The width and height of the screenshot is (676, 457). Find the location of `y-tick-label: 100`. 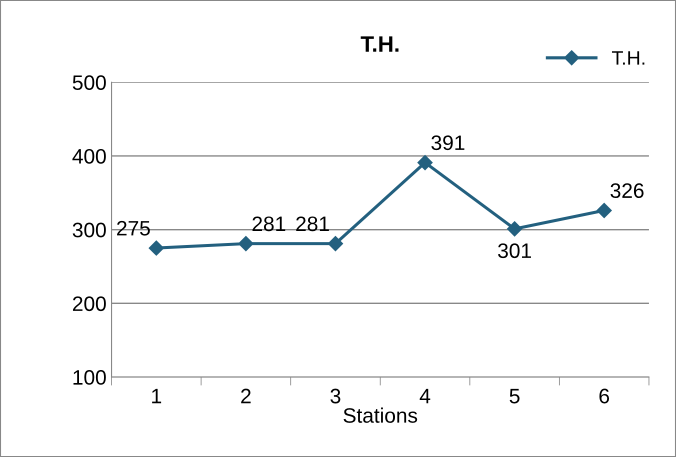

y-tick-label: 100 is located at coordinates (90, 377).